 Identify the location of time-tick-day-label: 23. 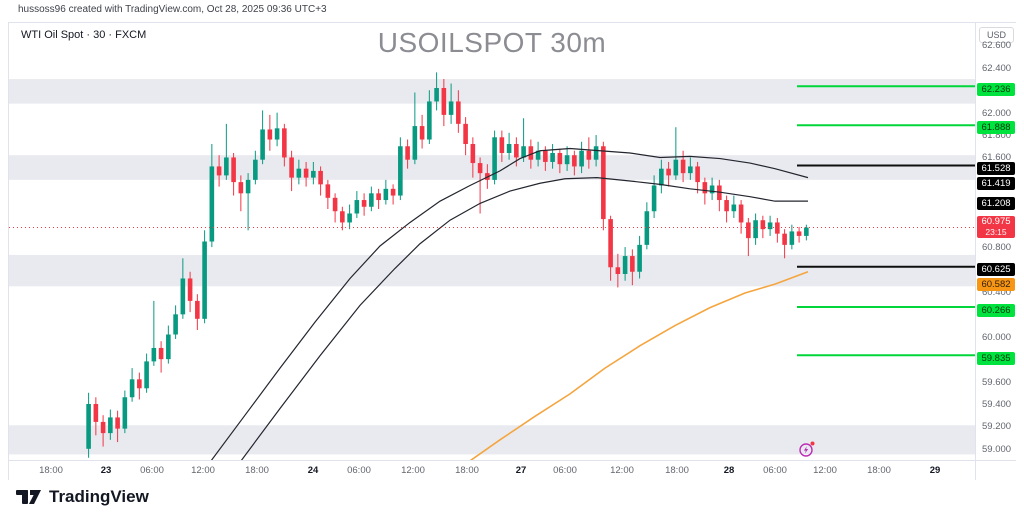
(106, 470).